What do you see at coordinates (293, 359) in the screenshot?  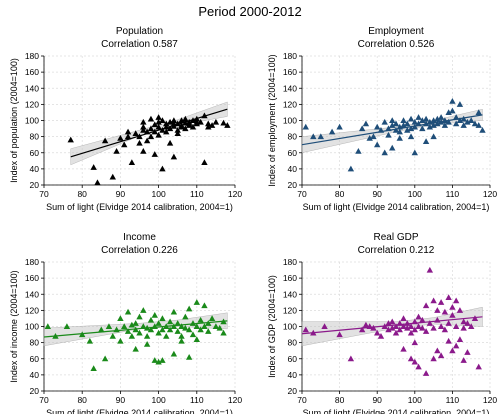 I see `y-tick-label: 60` at bounding box center [293, 359].